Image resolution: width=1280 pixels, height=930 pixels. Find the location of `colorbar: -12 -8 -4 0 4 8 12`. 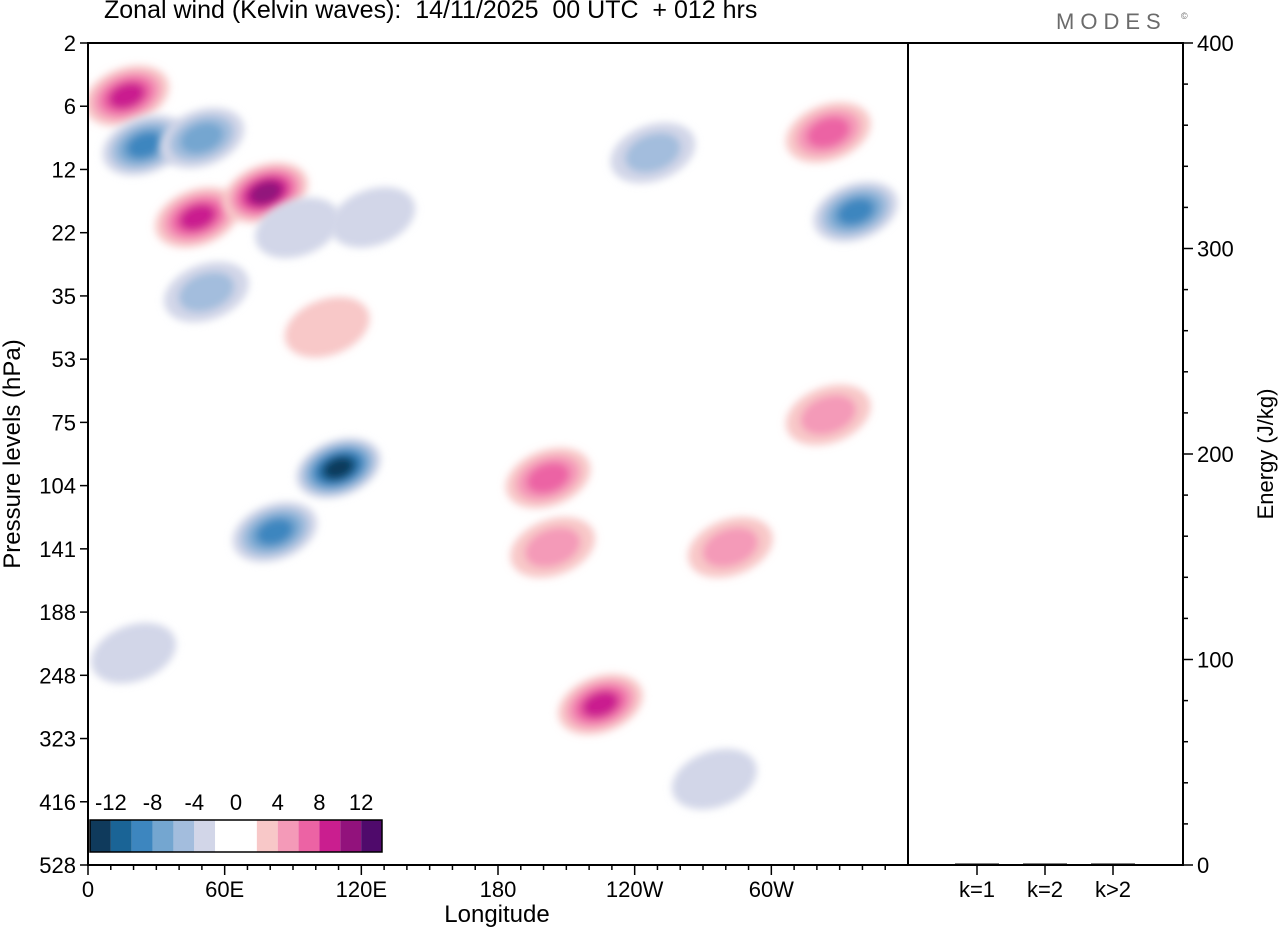

colorbar: -12 -8 -4 0 4 8 12 is located at coordinates (236, 820).